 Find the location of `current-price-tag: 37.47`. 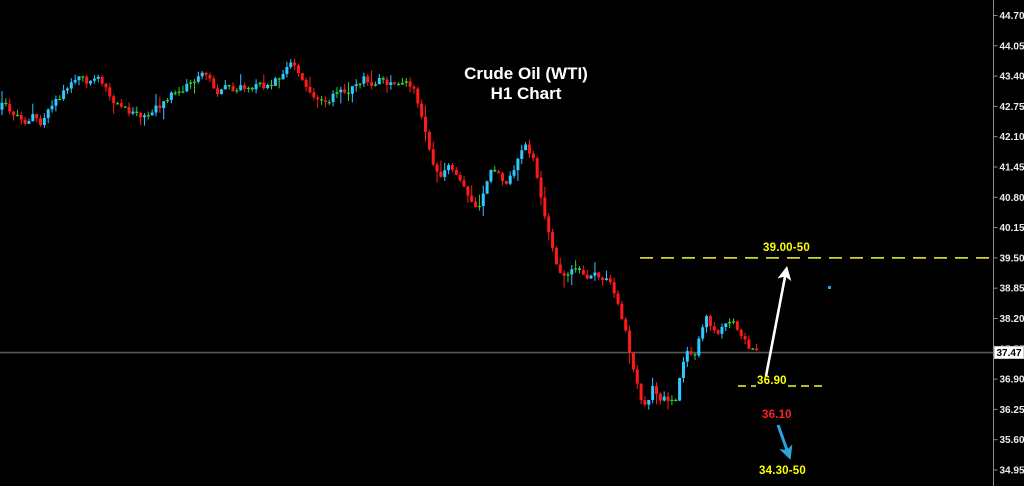

current-price-tag: 37.47 is located at coordinates (1009, 352).